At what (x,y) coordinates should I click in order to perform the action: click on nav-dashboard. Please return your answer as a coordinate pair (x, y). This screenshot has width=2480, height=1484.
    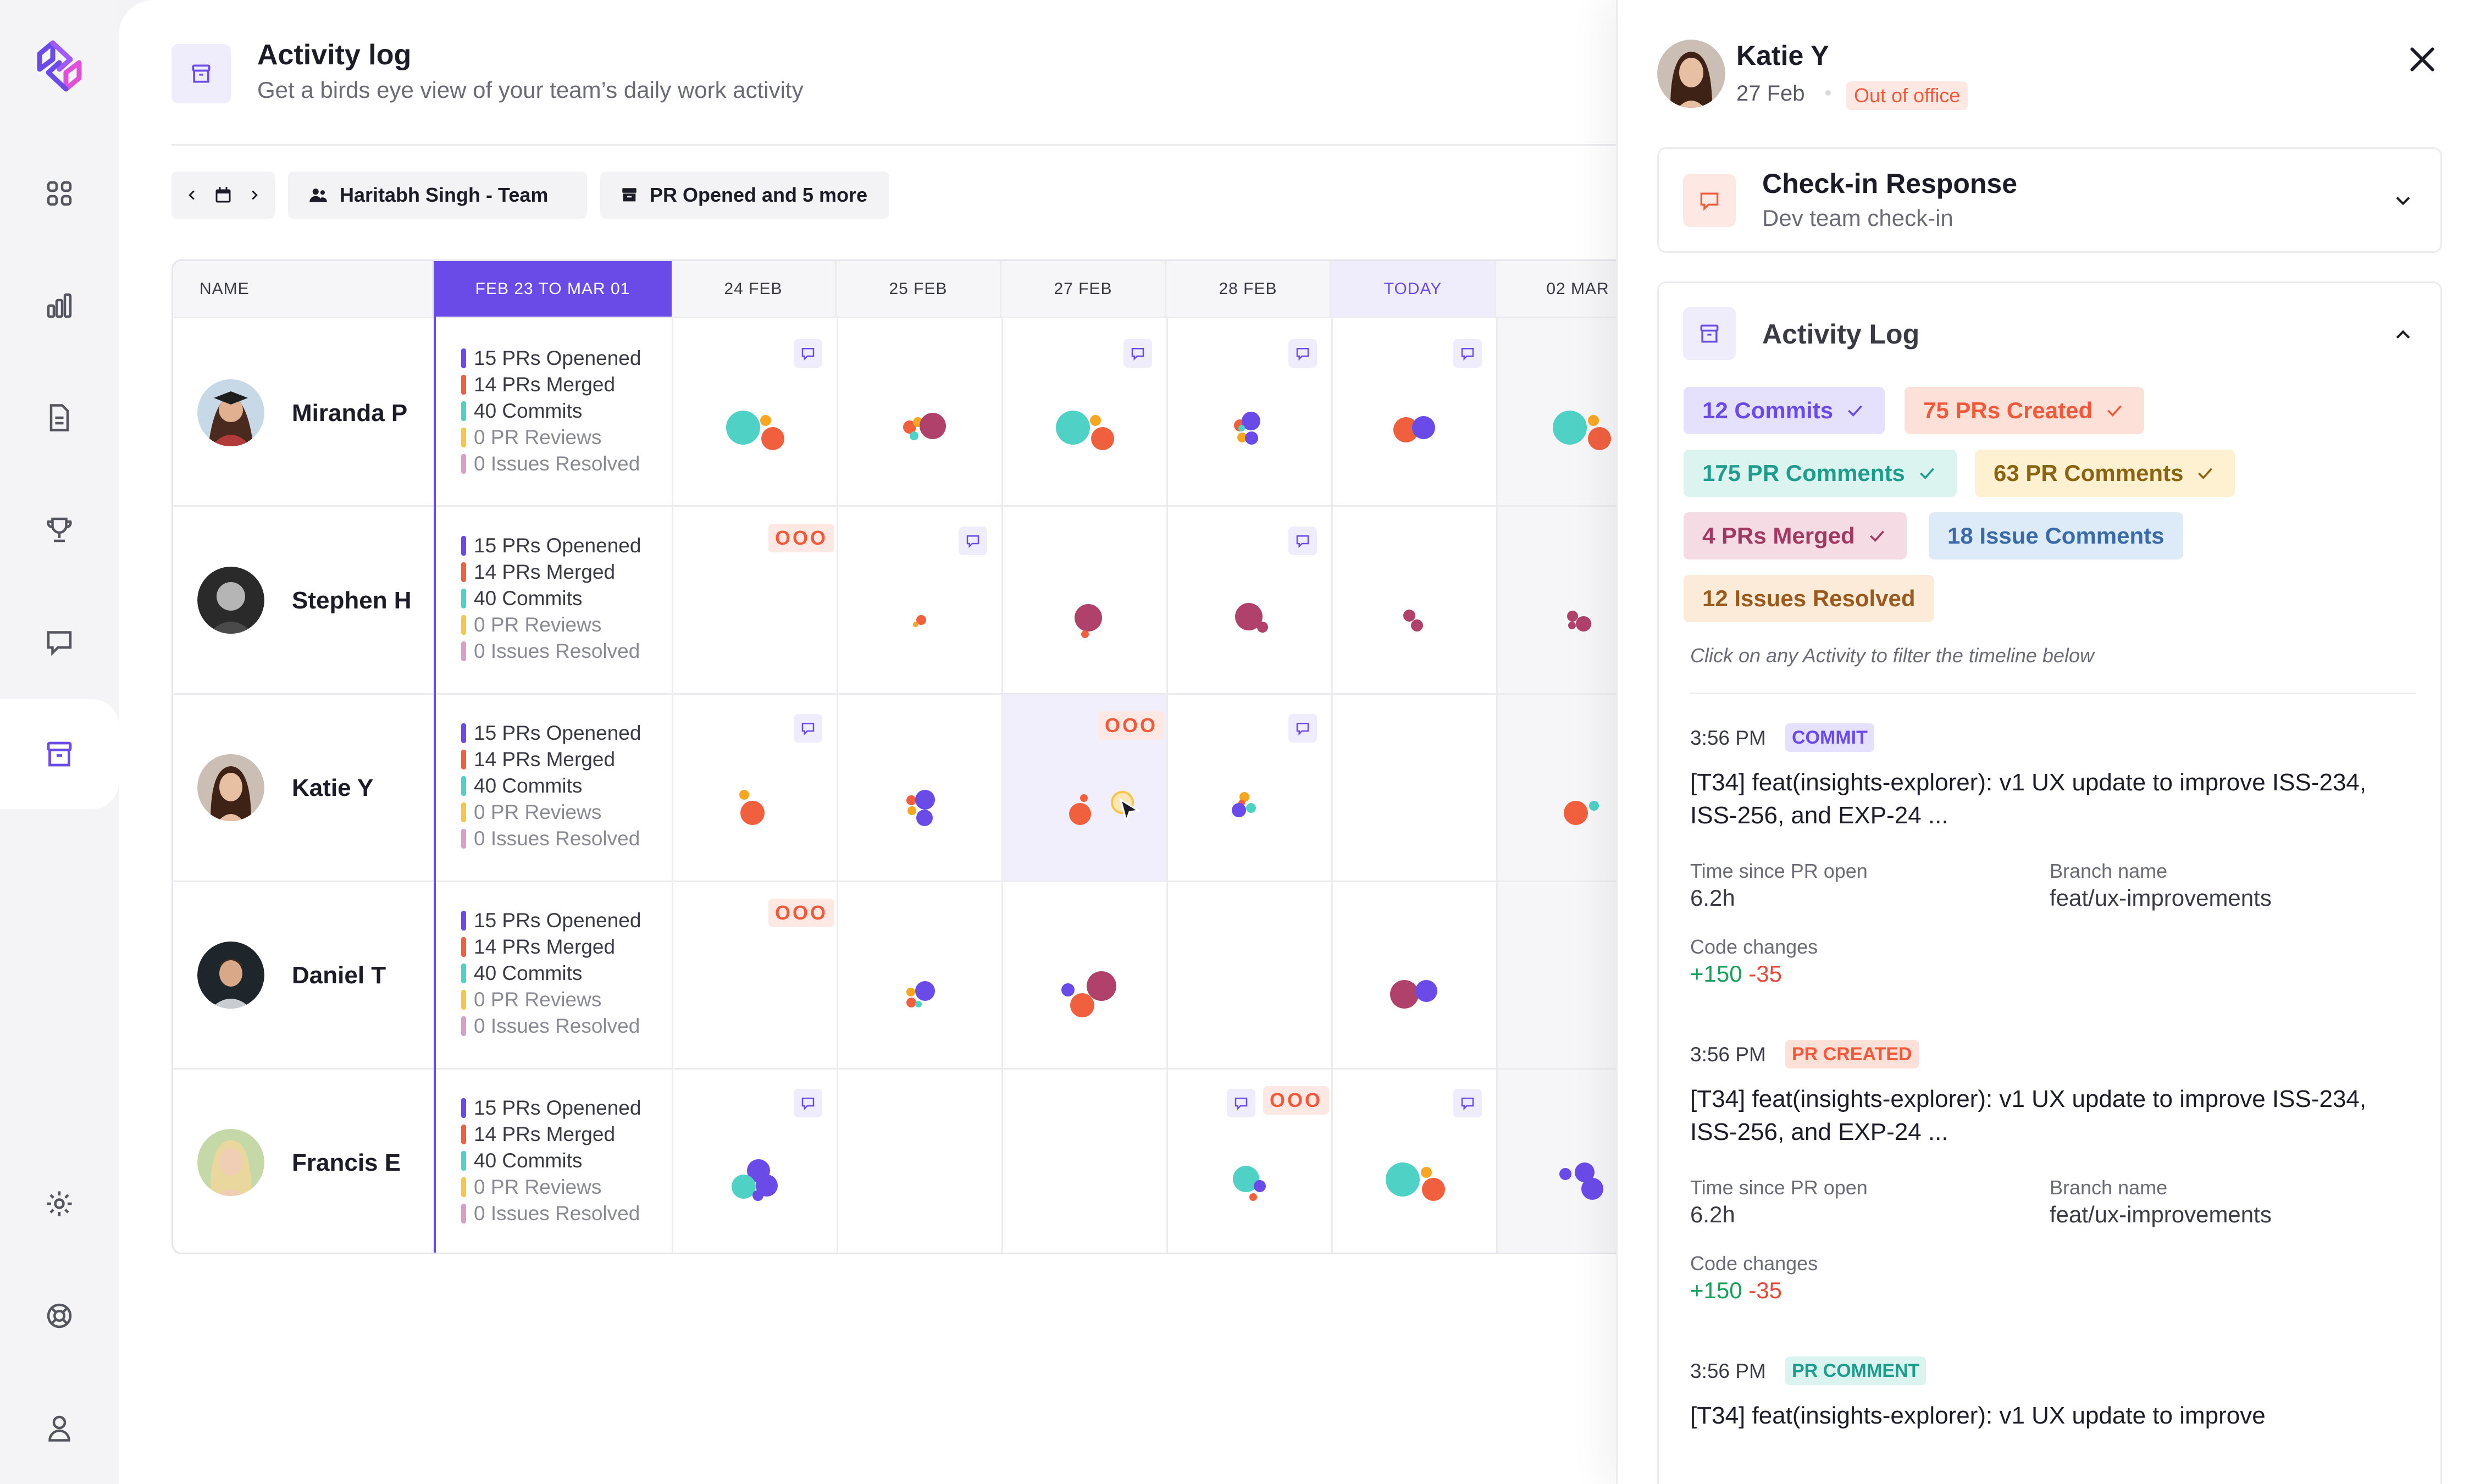
    Looking at the image, I should click on (59, 193).